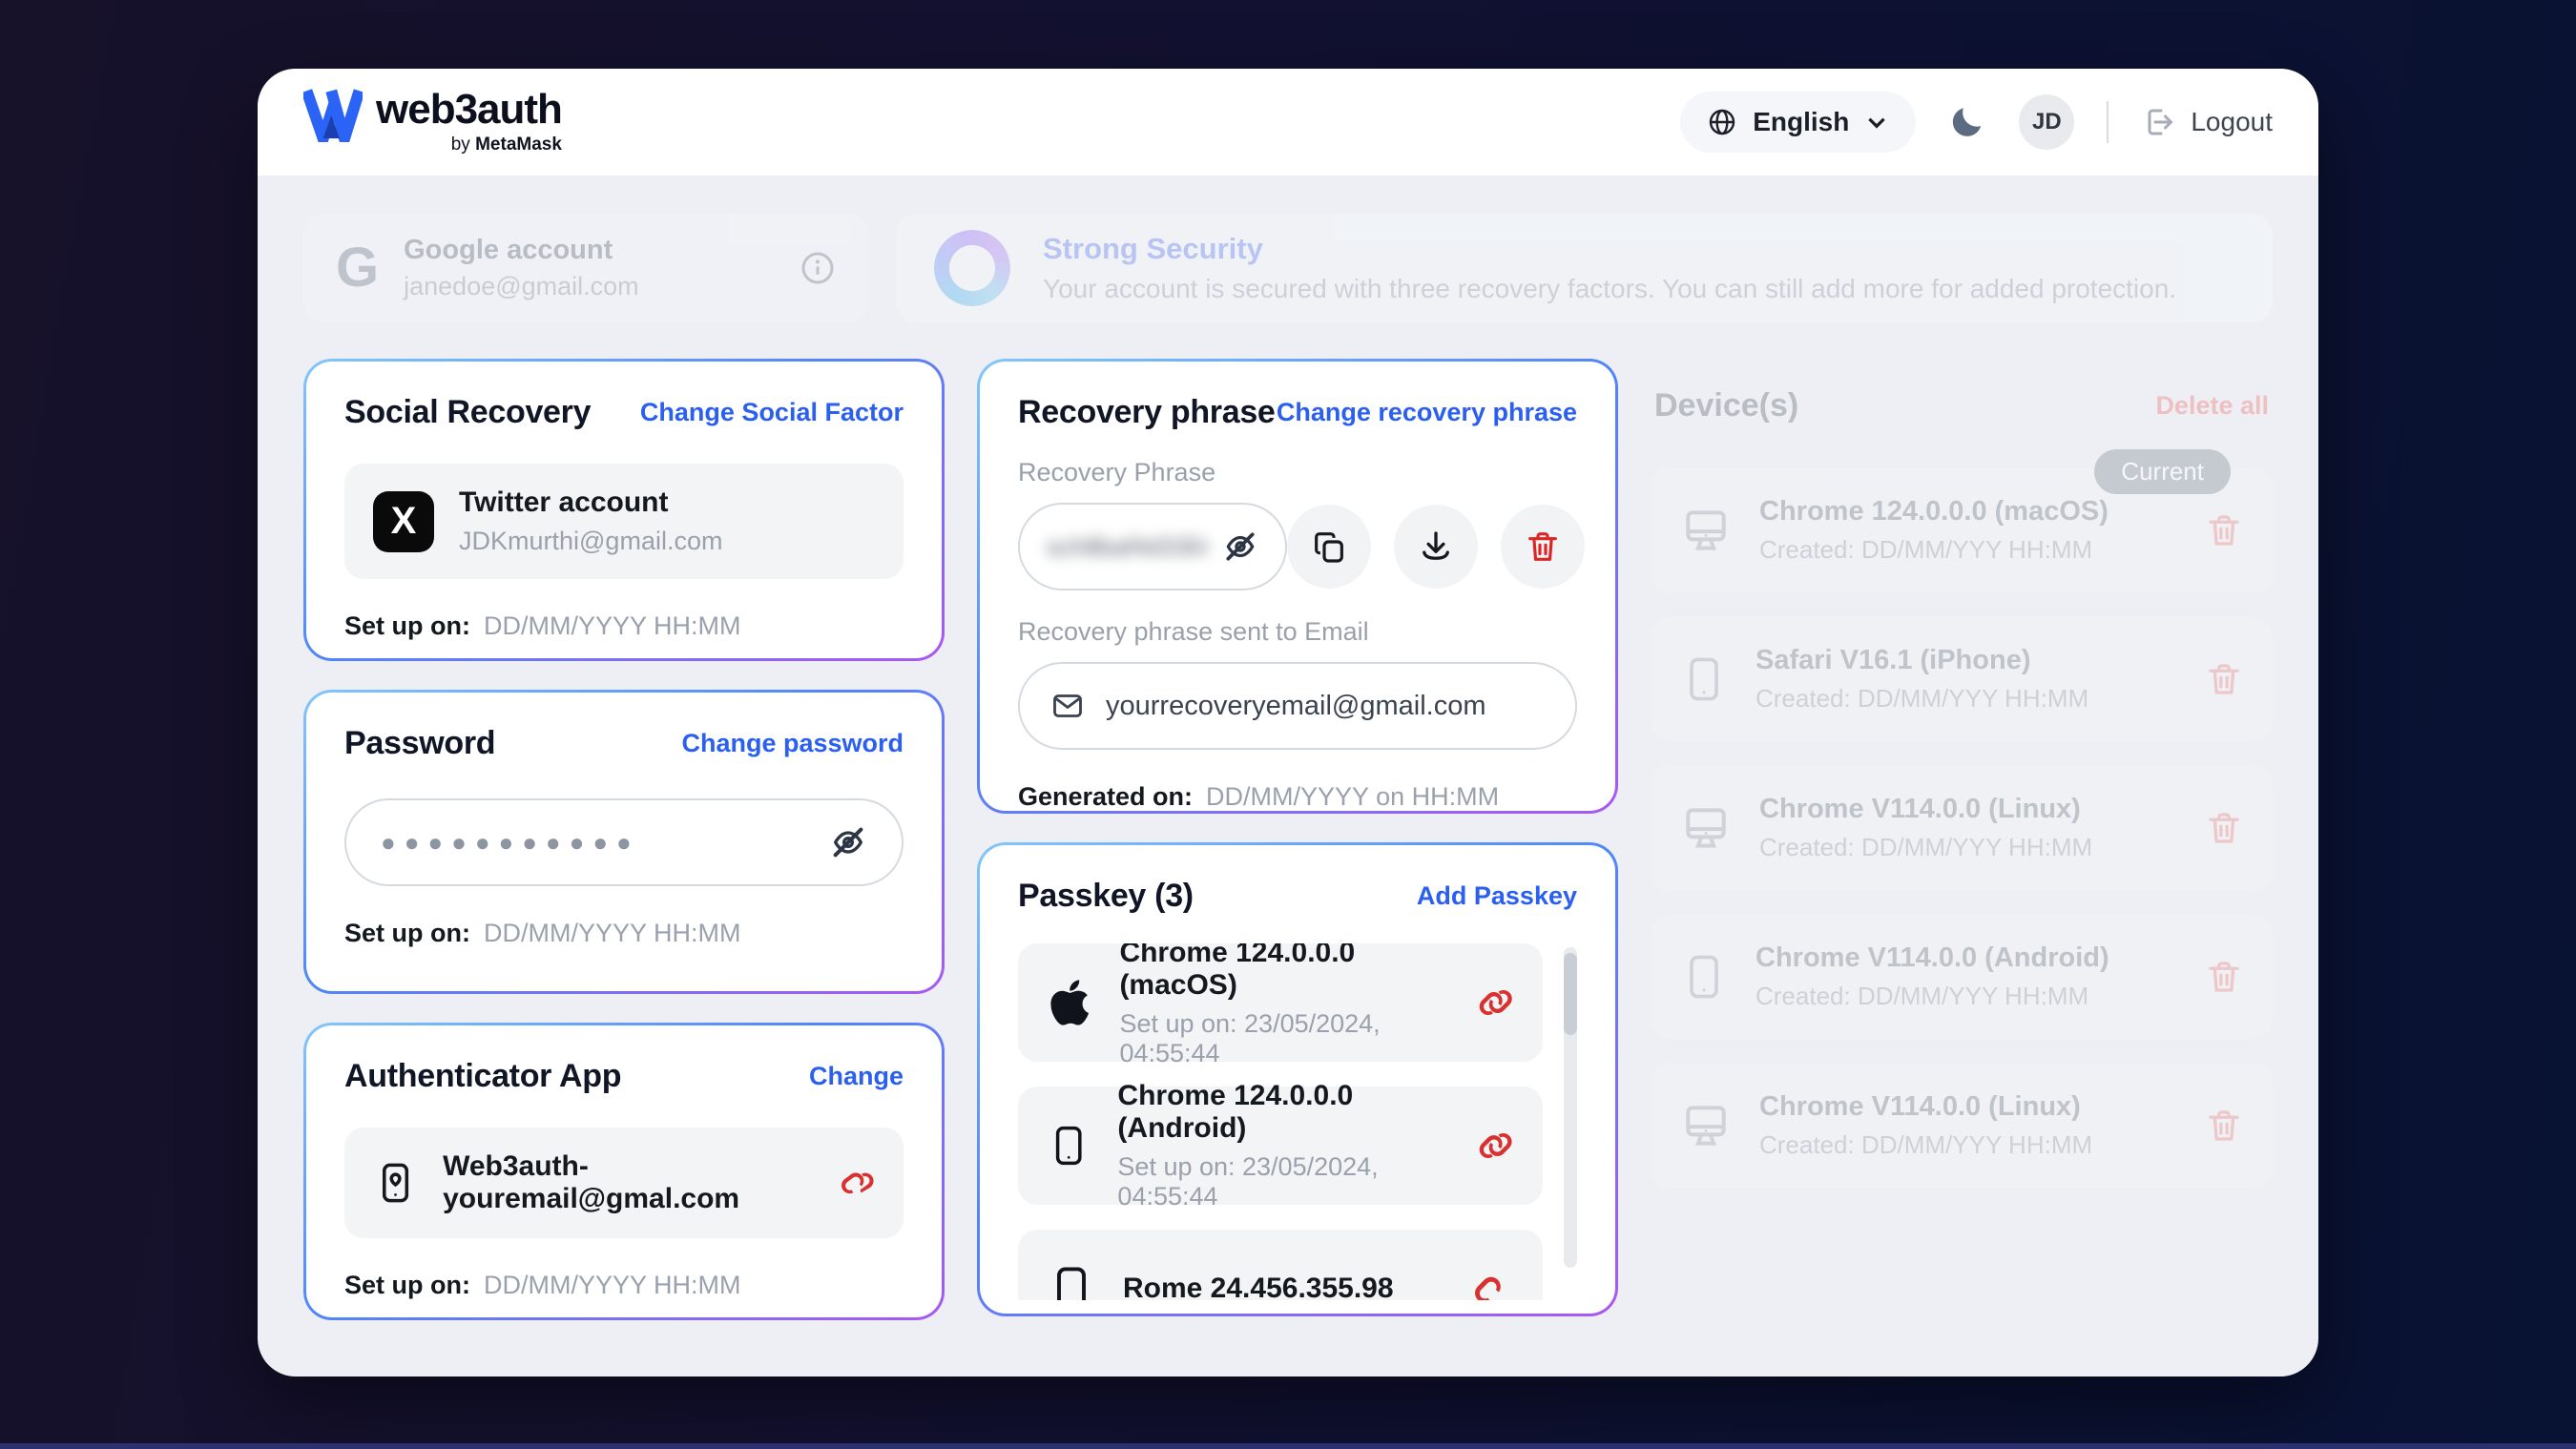 The image size is (2576, 1449). What do you see at coordinates (624, 1183) in the screenshot?
I see `authenticator-account-row: Web3auth-youremail@gmal.com` at bounding box center [624, 1183].